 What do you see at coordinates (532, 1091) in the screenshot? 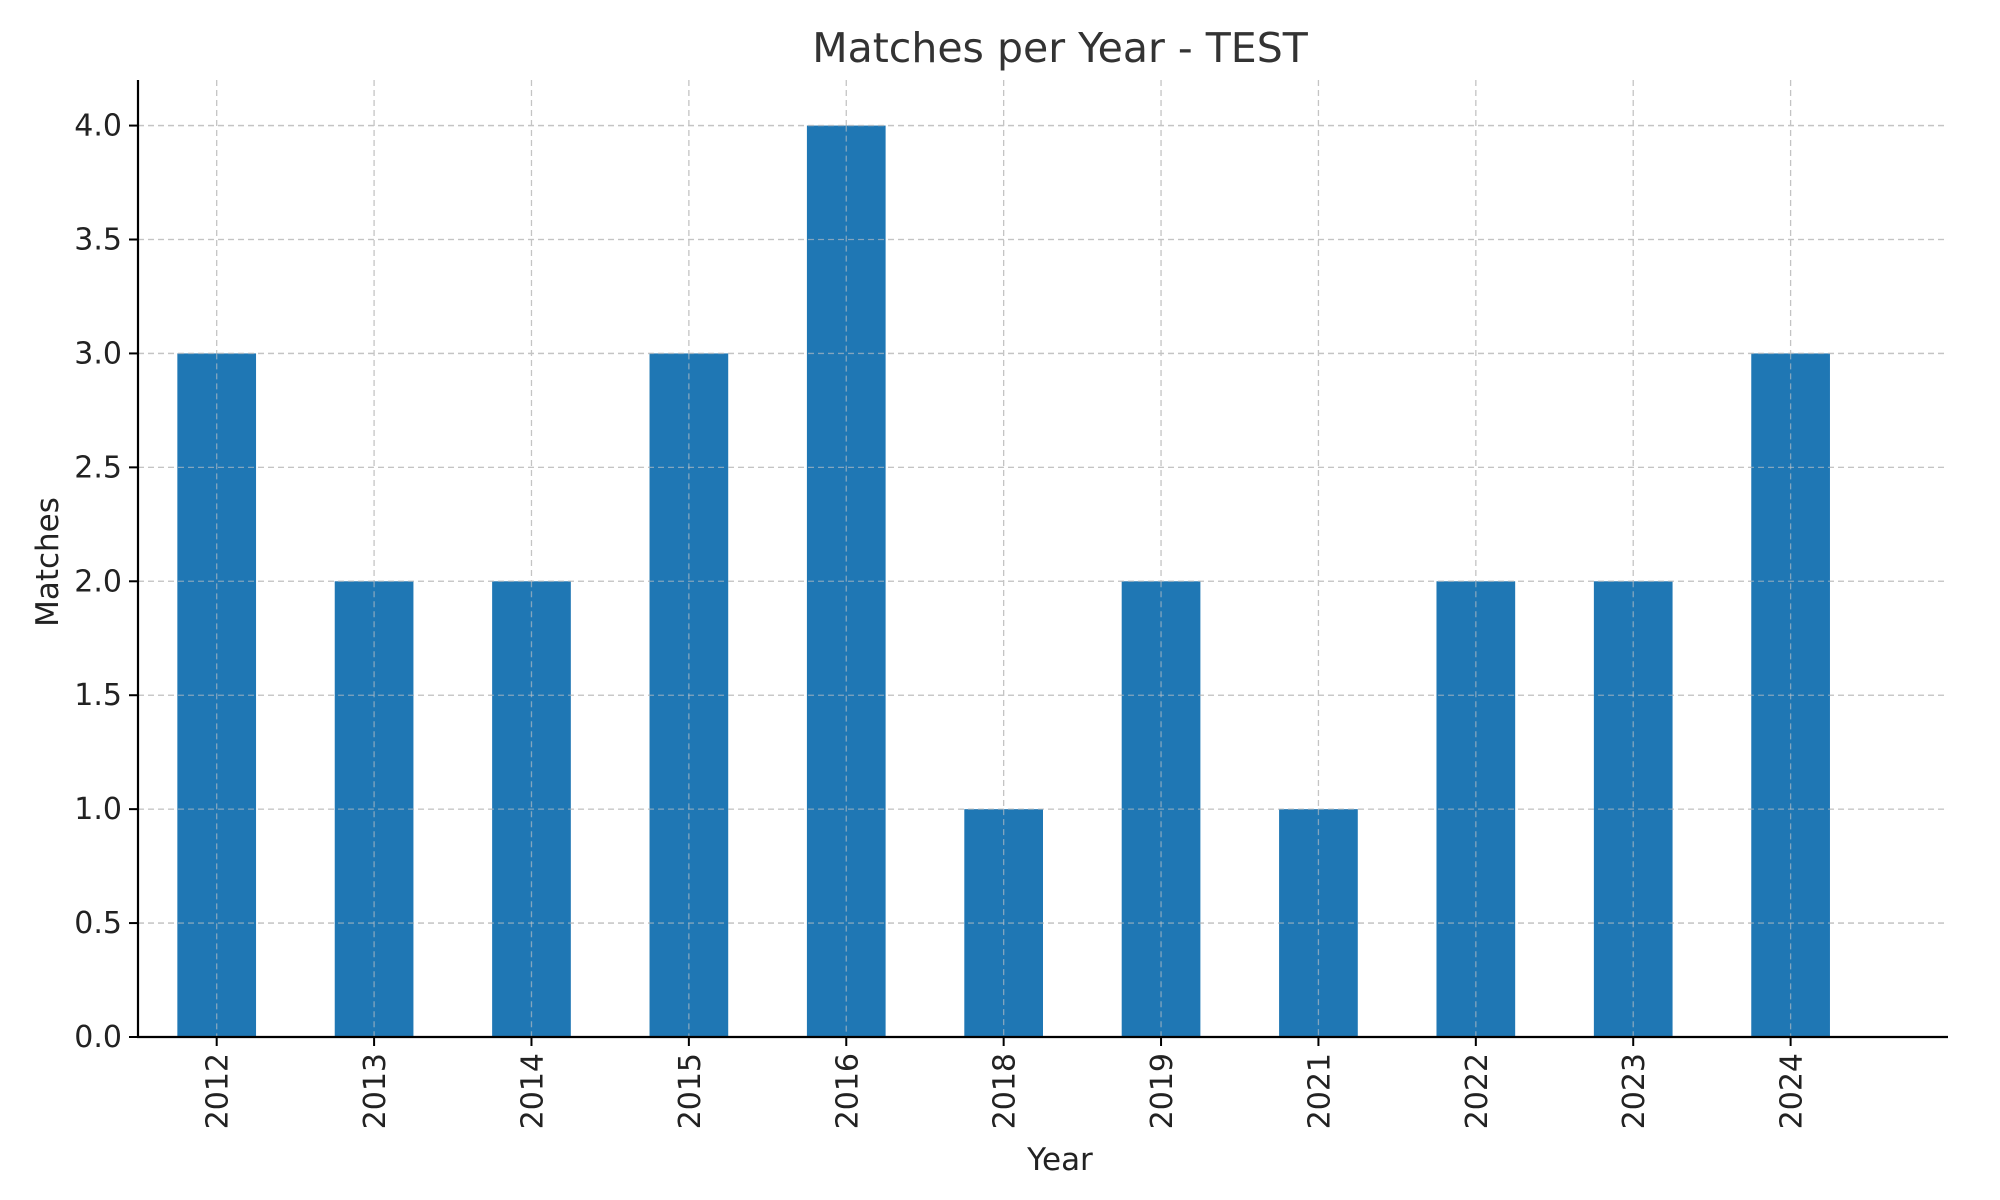
I see `x-tick-label: 2014` at bounding box center [532, 1091].